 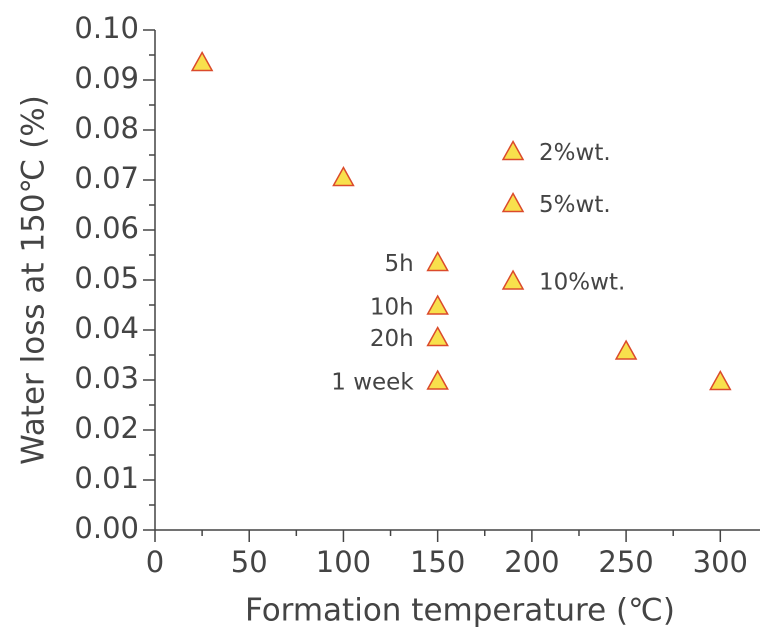 I want to click on y-tick-label: 0.07, so click(x=106, y=178).